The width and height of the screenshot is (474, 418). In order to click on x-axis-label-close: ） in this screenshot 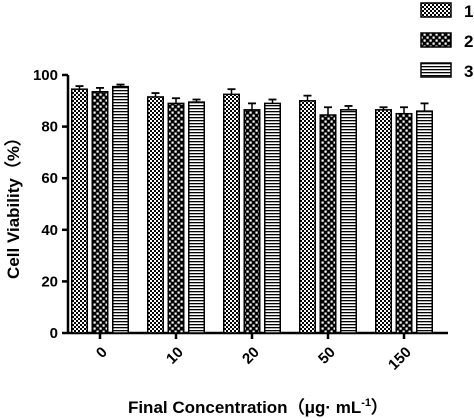, I will do `click(379, 407)`.